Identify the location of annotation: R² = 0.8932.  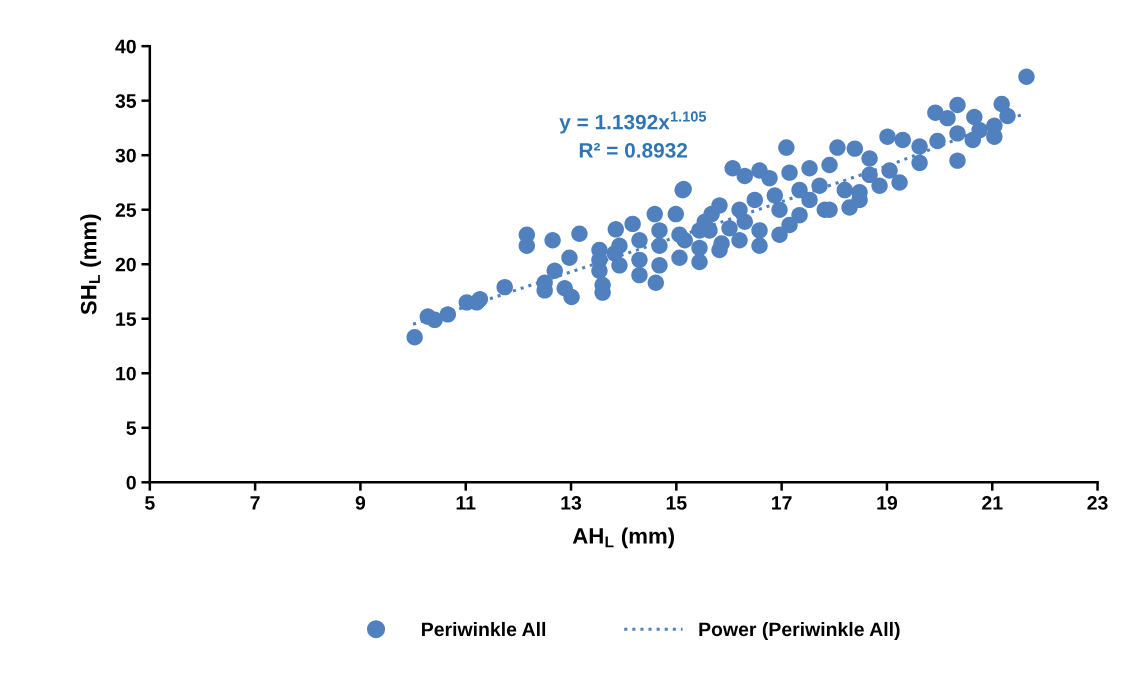
(633, 150).